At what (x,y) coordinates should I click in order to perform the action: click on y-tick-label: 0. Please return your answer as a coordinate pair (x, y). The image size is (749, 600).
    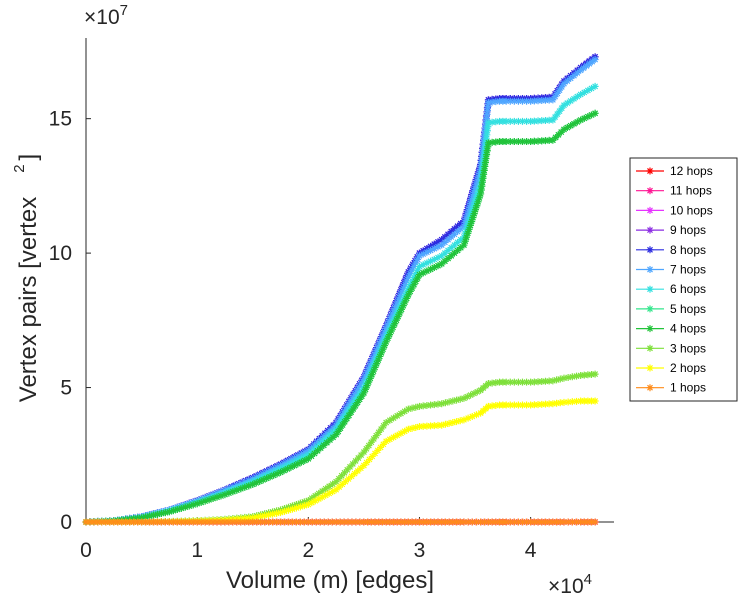
    Looking at the image, I should click on (66, 522).